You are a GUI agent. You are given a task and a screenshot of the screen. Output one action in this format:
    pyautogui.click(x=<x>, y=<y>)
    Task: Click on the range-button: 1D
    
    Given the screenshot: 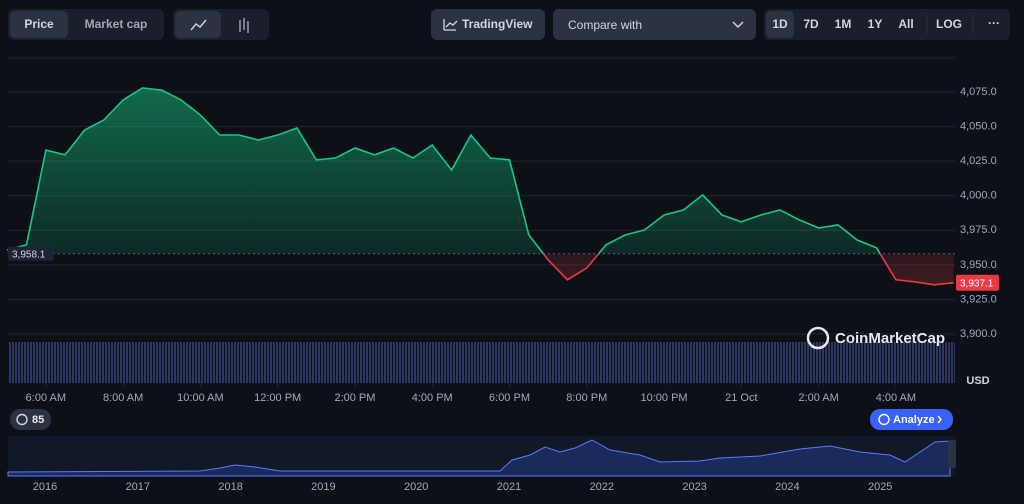 What is the action you would take?
    pyautogui.click(x=780, y=24)
    